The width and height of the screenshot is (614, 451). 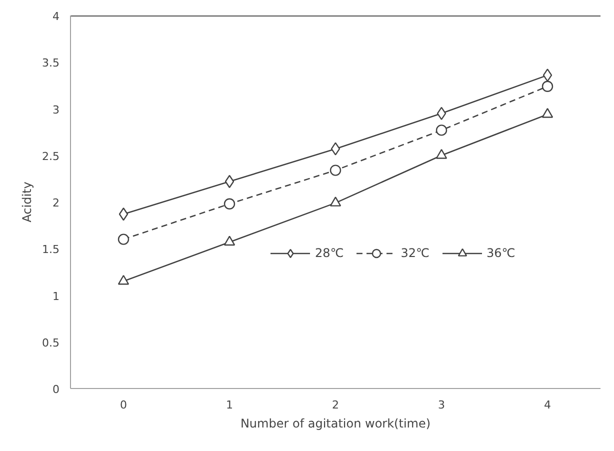 I want to click on y-tick-label: 2.5, so click(x=51, y=156).